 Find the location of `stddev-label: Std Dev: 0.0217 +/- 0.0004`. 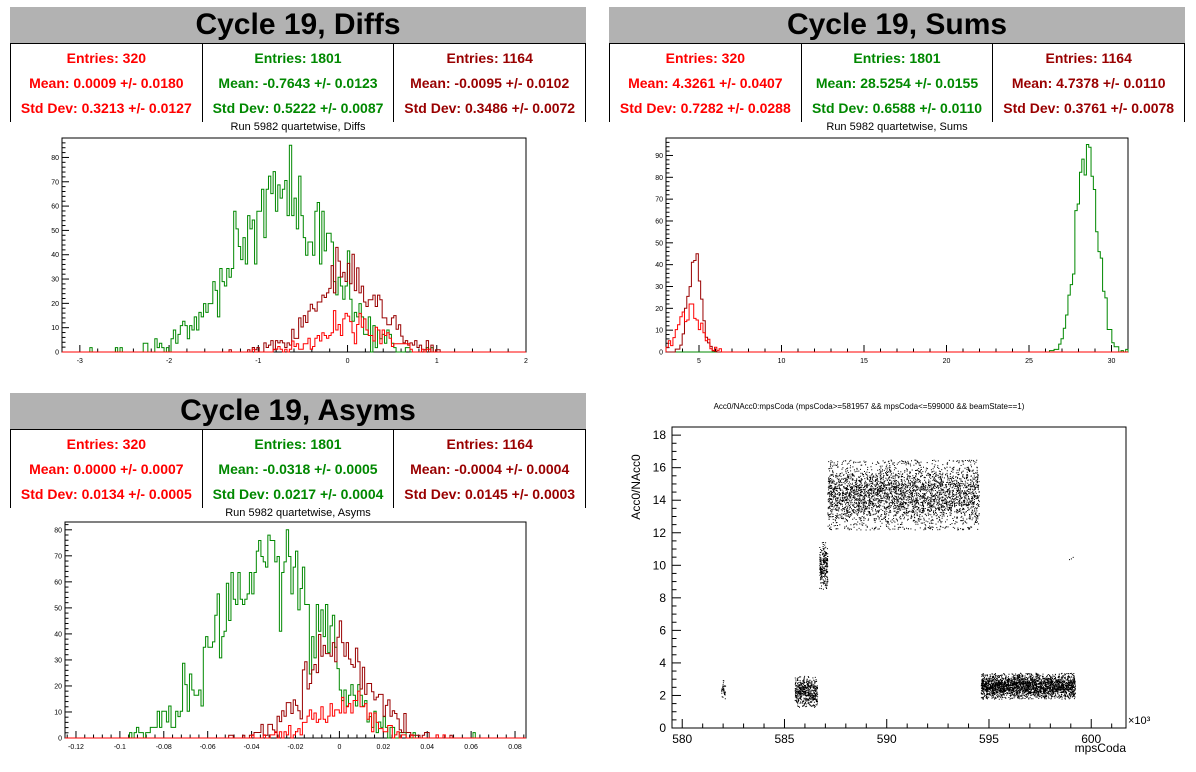

stddev-label: Std Dev: 0.0217 +/- 0.0004 is located at coordinates (298, 493).